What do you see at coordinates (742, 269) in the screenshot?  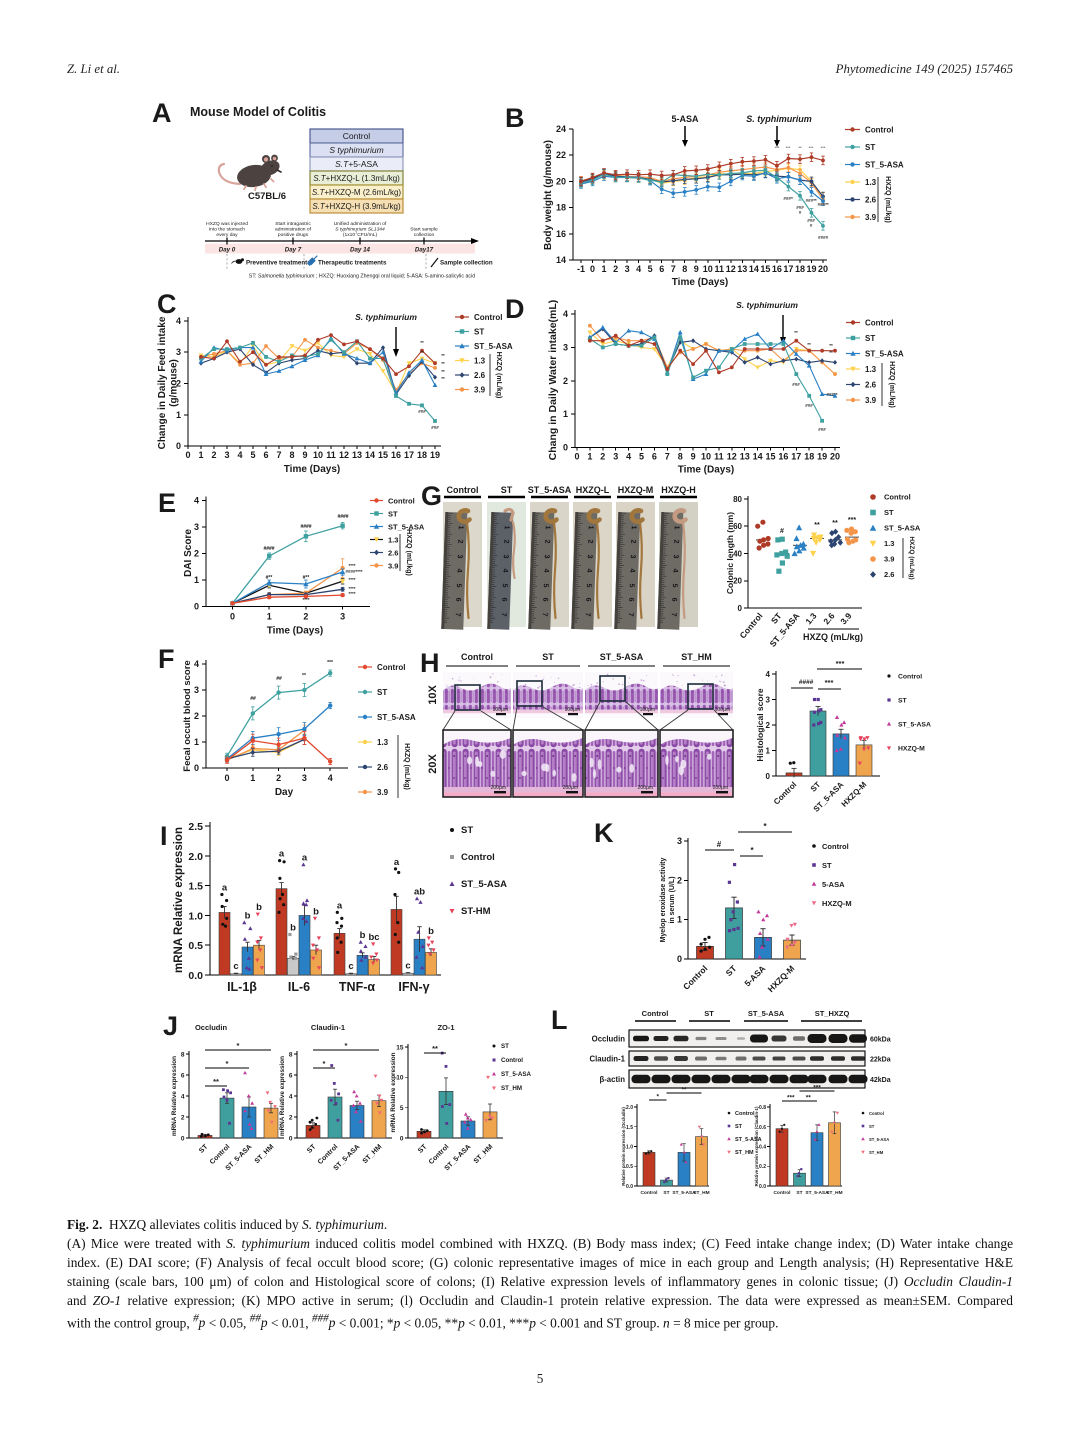 I see `svg-text: 13` at bounding box center [742, 269].